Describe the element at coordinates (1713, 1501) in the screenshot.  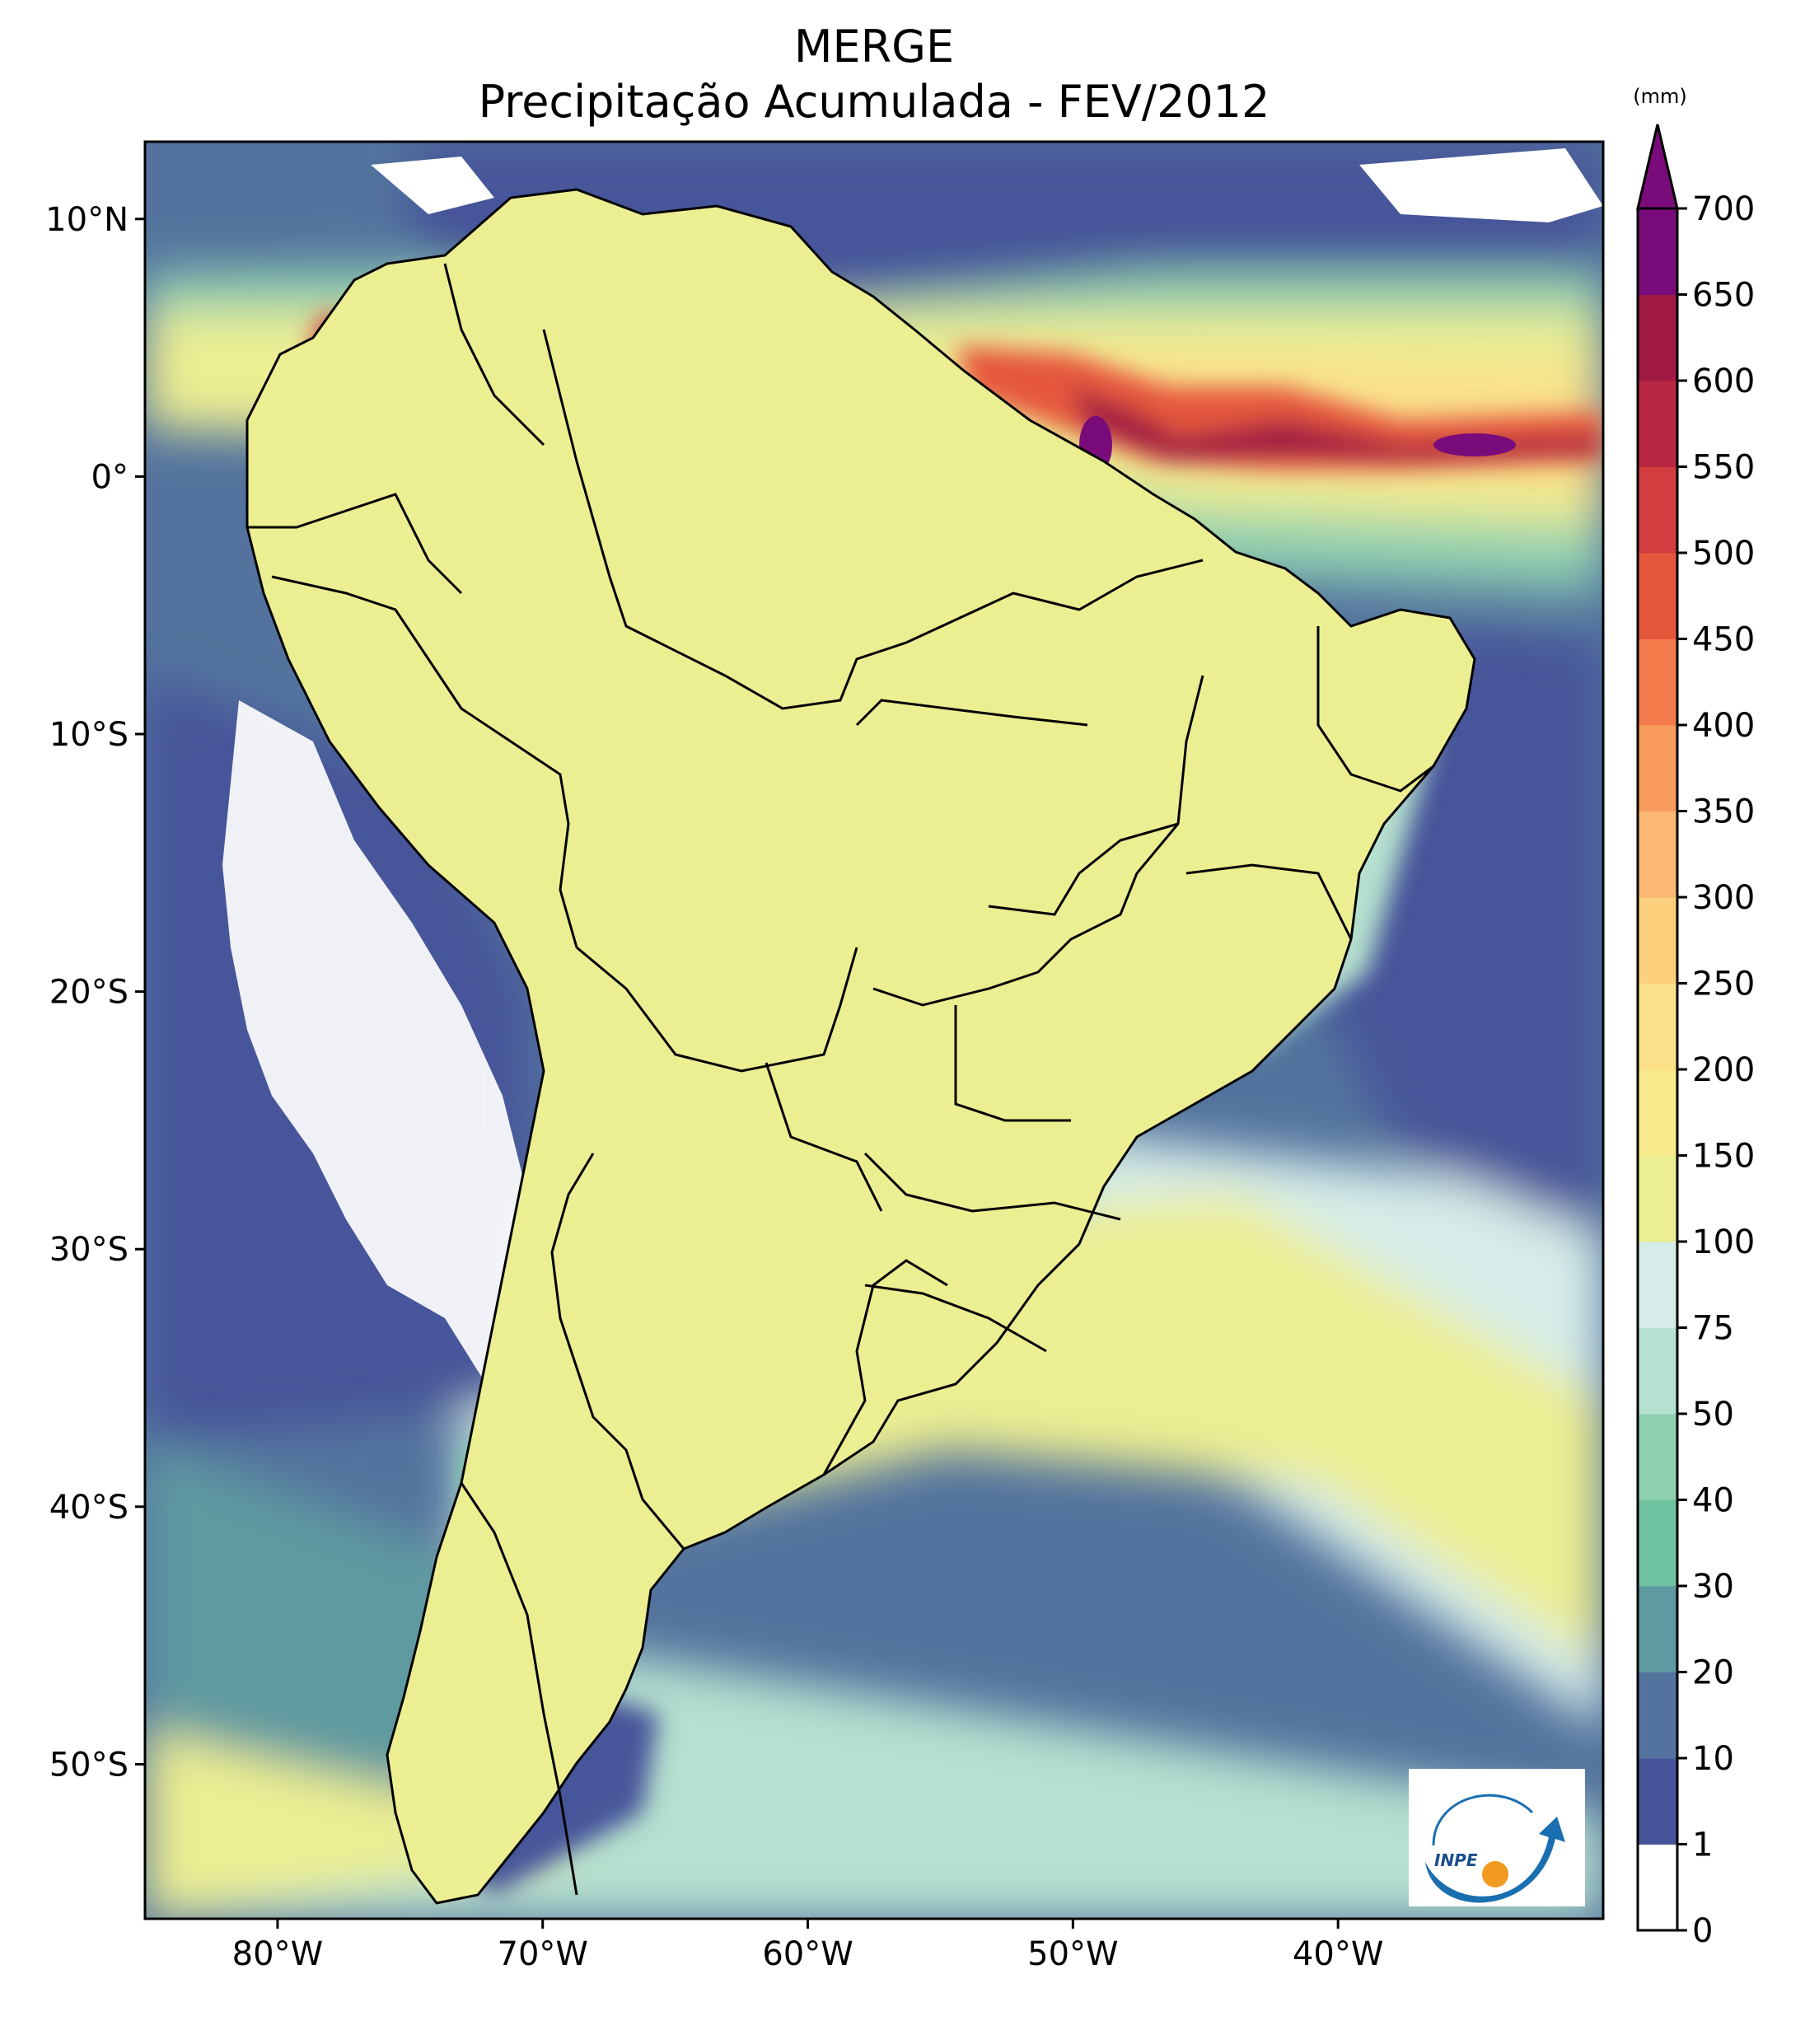
I see `colorbar-tick-label: 40` at that location.